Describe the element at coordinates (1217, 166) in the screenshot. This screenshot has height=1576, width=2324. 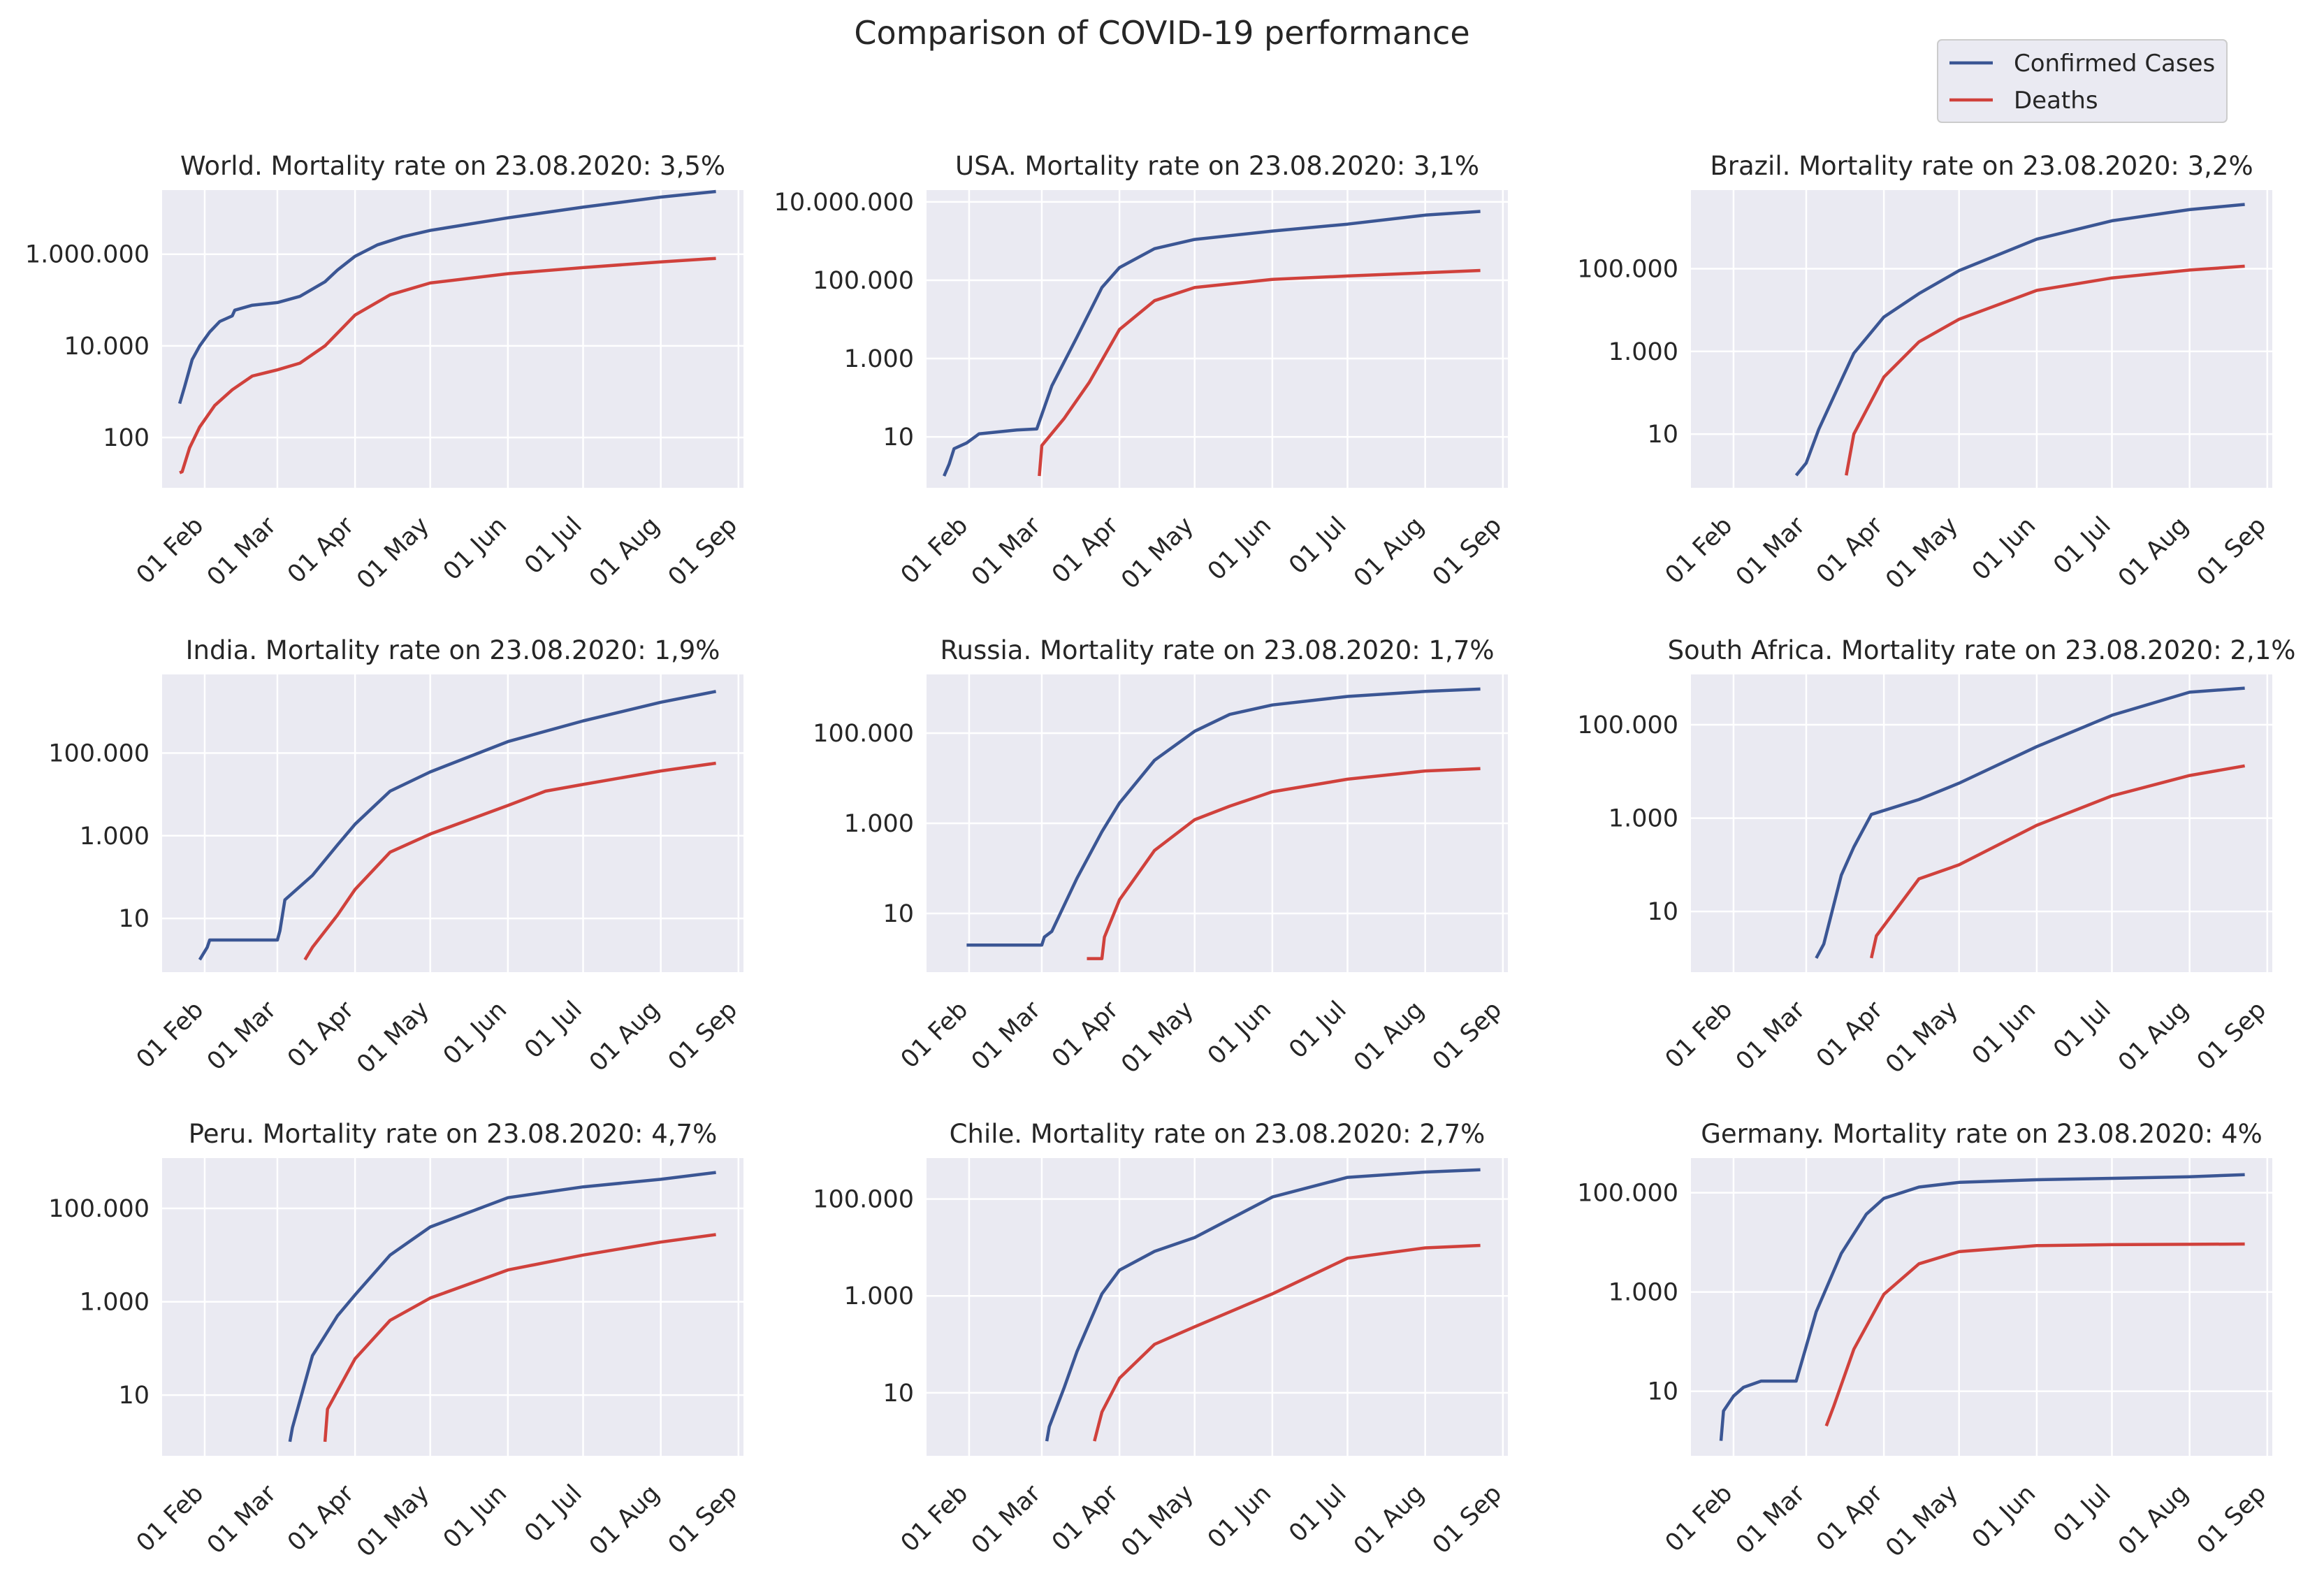
I see `panel-title: USA. Mortality rate on 23.08.2020: 3,1%` at that location.